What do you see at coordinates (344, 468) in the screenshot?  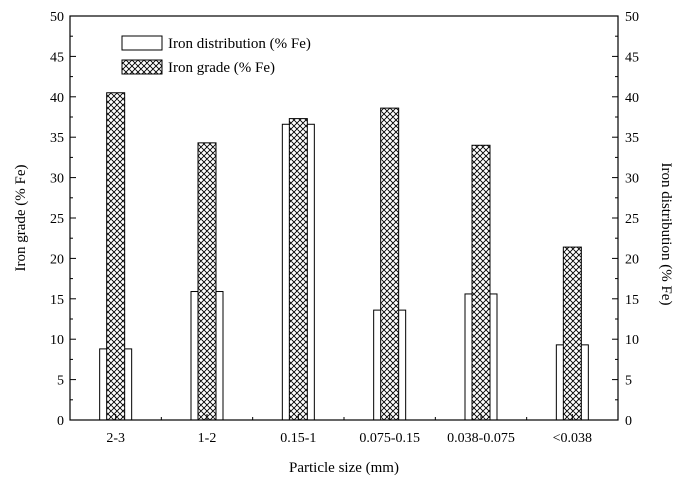 I see `x-axis-title: Particle size (mm)` at bounding box center [344, 468].